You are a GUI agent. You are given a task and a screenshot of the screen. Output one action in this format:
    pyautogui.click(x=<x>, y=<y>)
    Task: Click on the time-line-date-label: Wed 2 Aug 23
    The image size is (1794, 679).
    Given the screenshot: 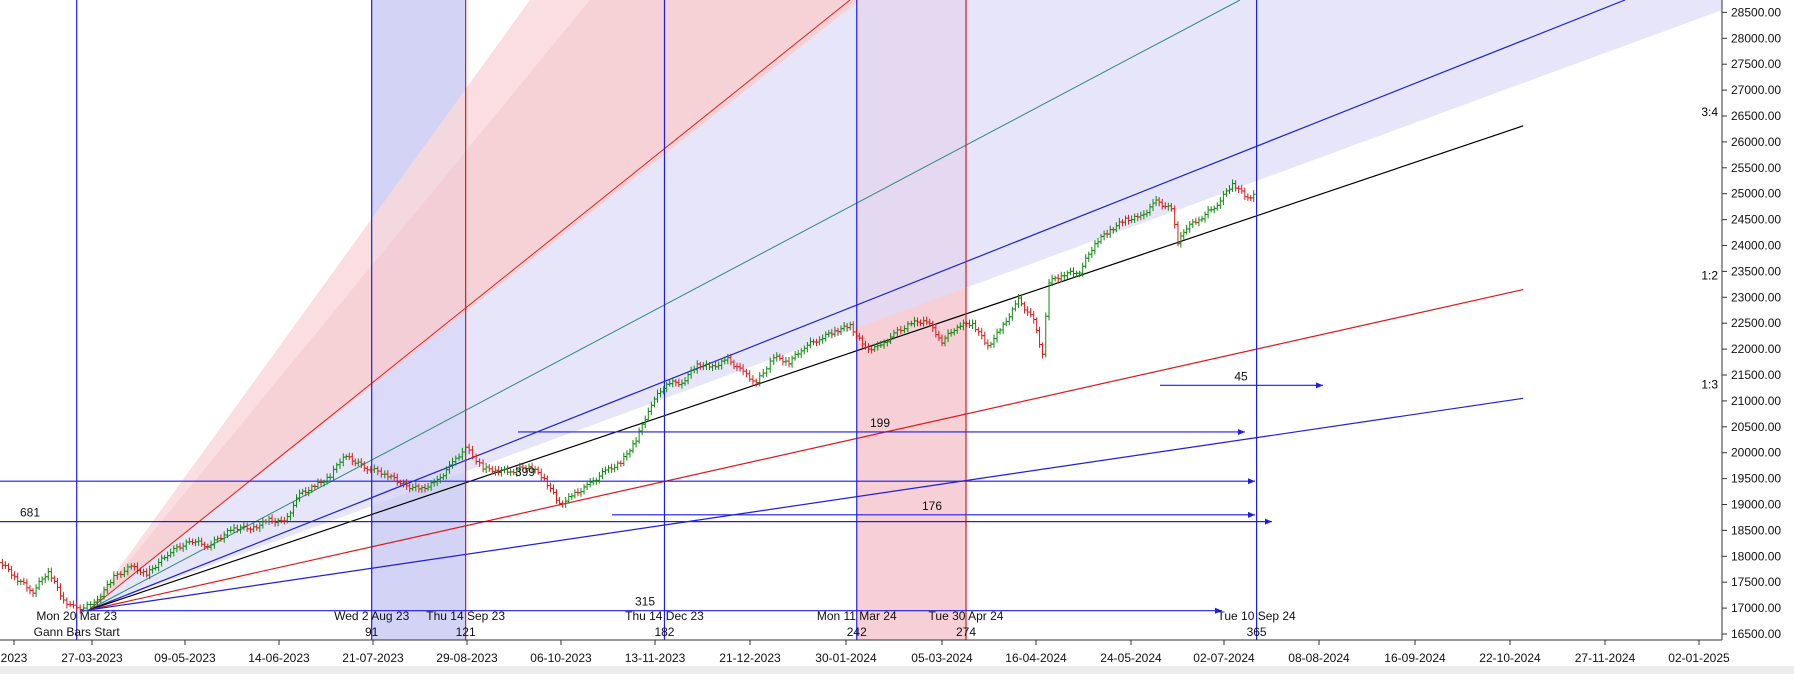 What is the action you would take?
    pyautogui.click(x=371, y=616)
    